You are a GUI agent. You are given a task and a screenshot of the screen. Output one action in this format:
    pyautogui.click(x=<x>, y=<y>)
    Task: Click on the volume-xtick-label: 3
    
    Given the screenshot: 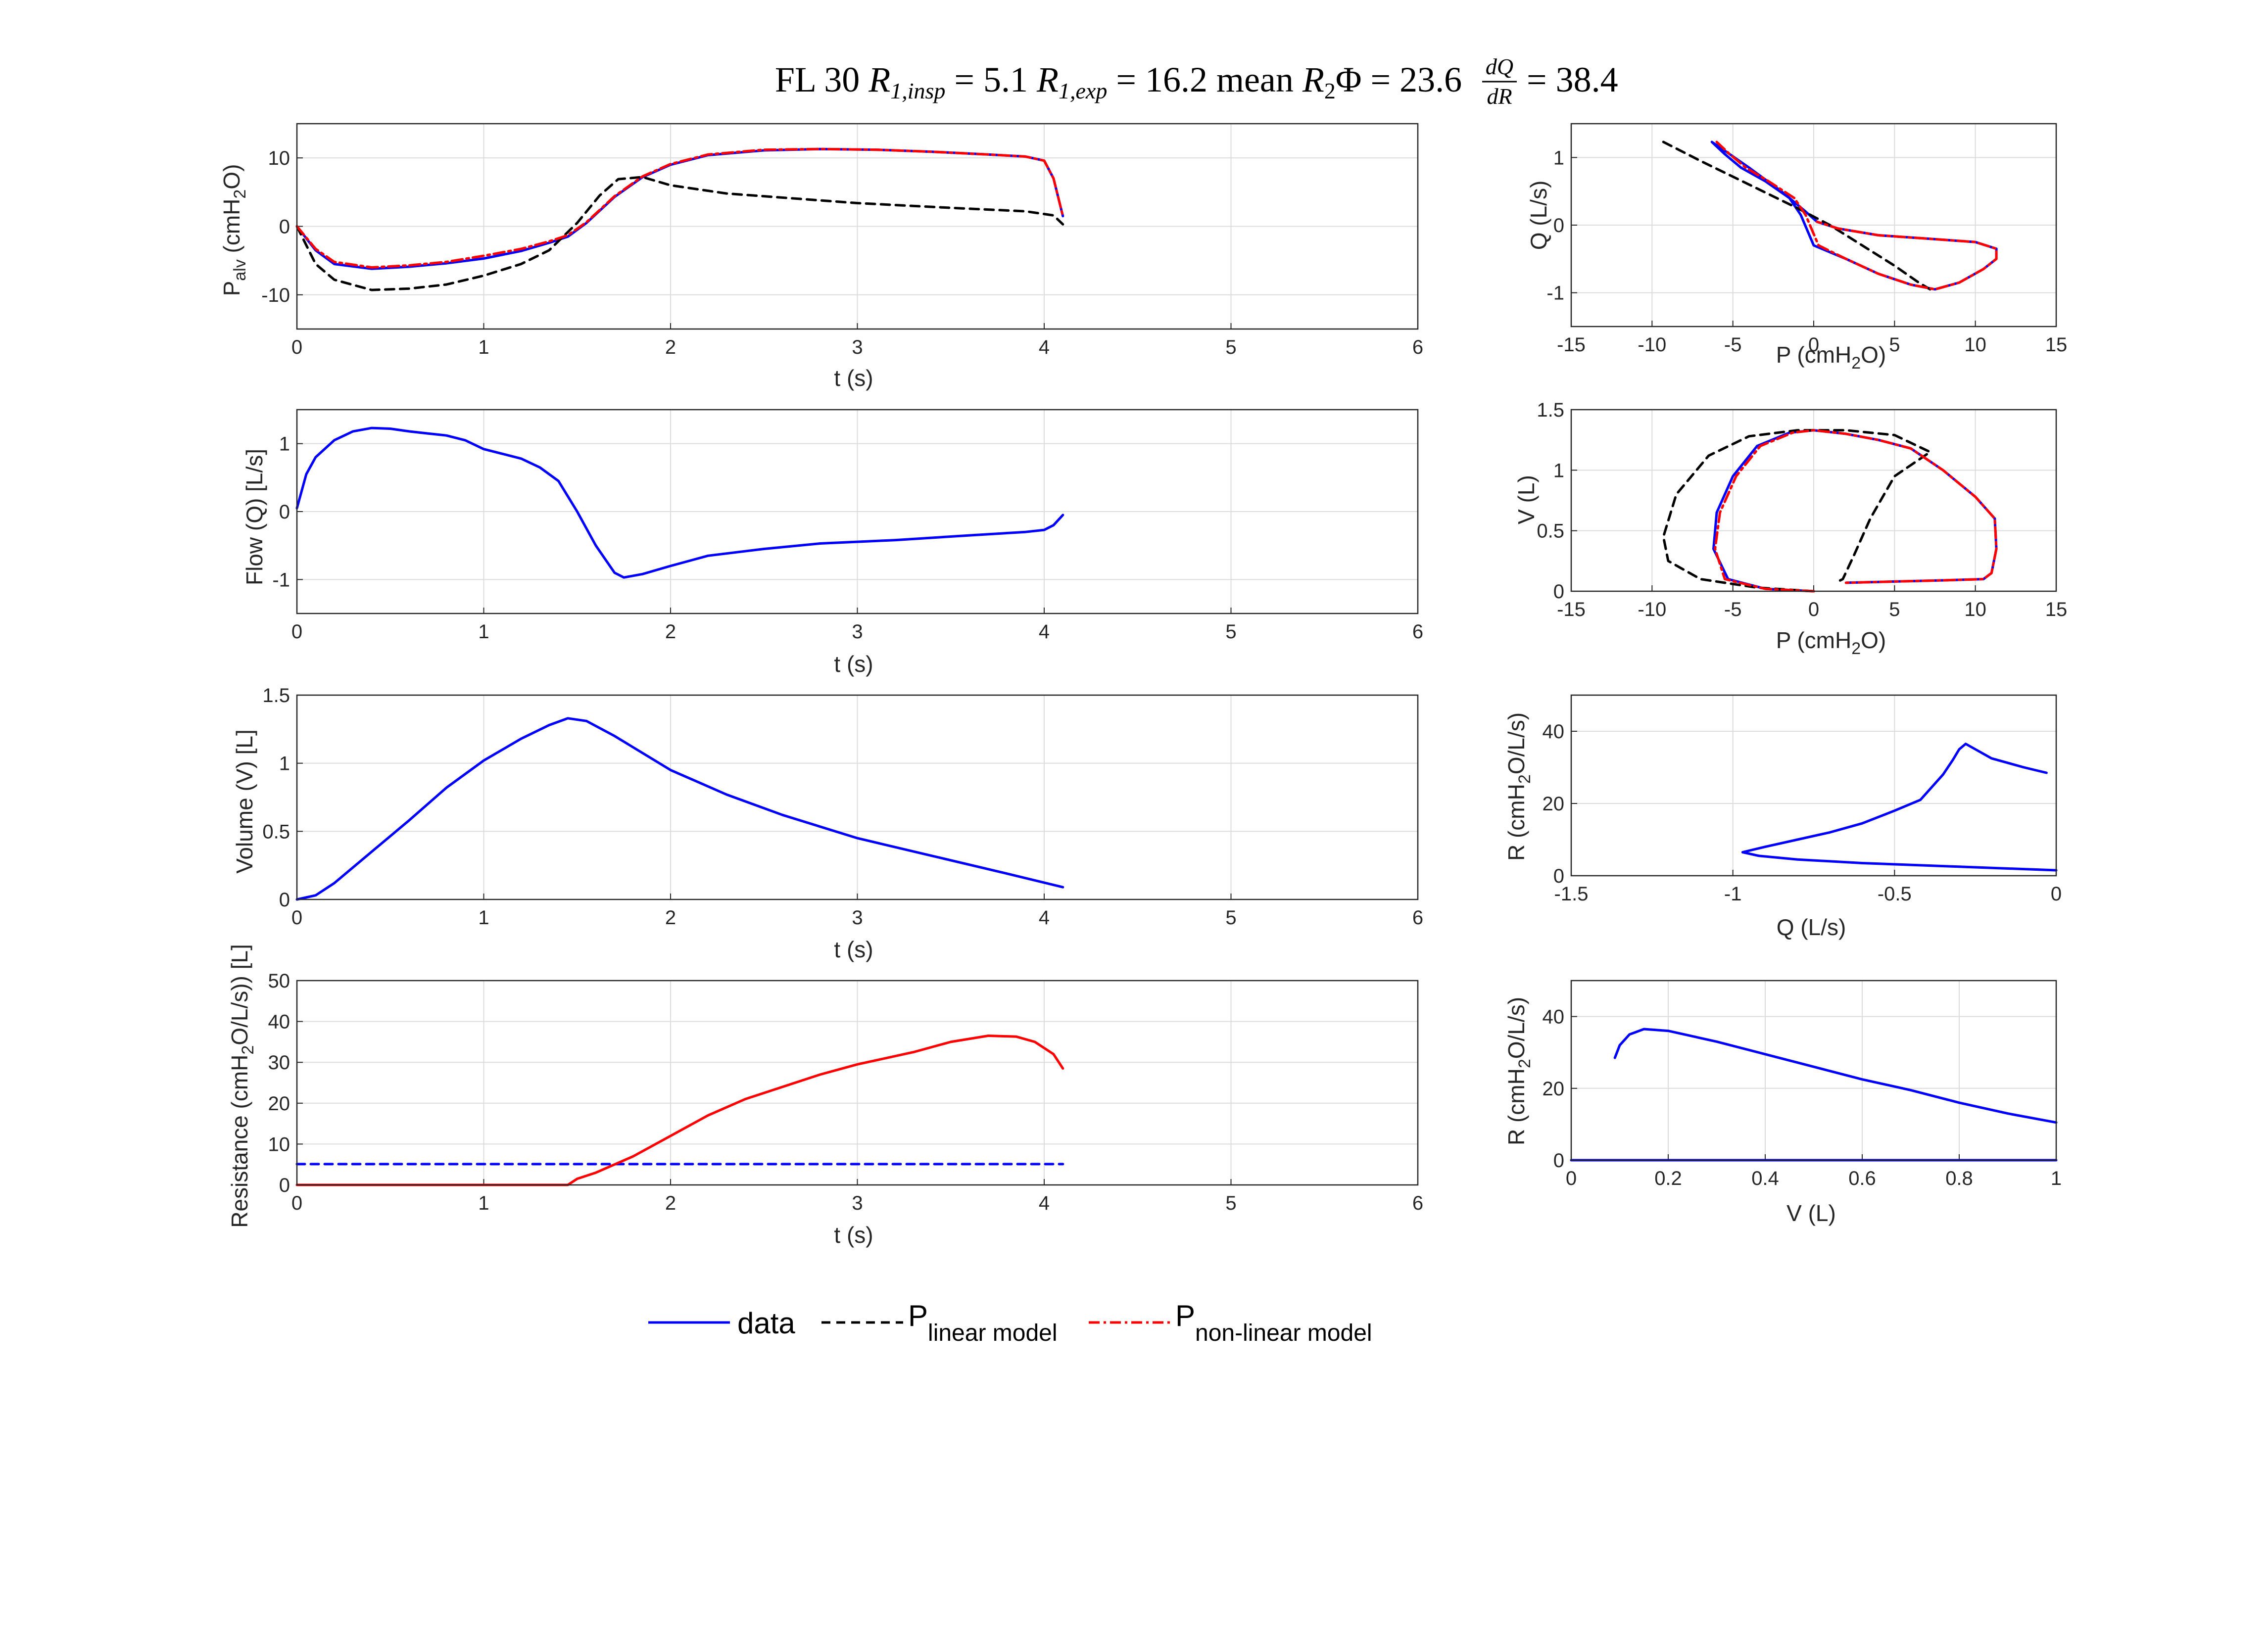 What is the action you would take?
    pyautogui.click(x=857, y=918)
    